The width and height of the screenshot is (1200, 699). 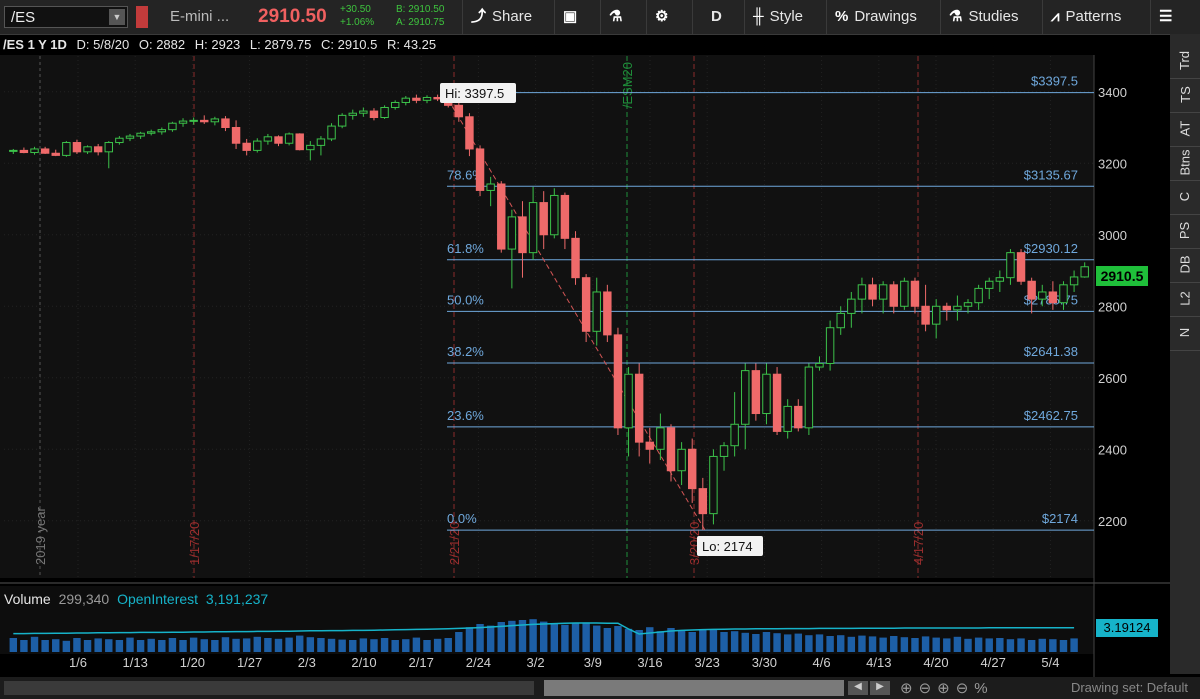 I want to click on period-label: D, so click(x=716, y=16).